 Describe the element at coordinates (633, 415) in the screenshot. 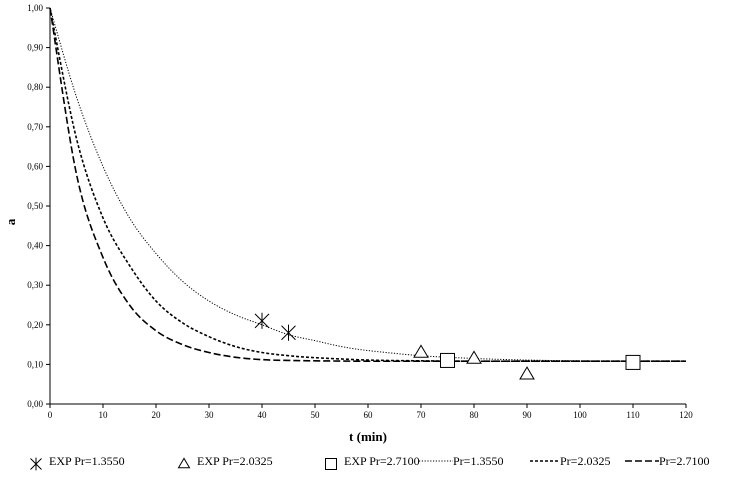

I see `x-tick-label: 110` at that location.